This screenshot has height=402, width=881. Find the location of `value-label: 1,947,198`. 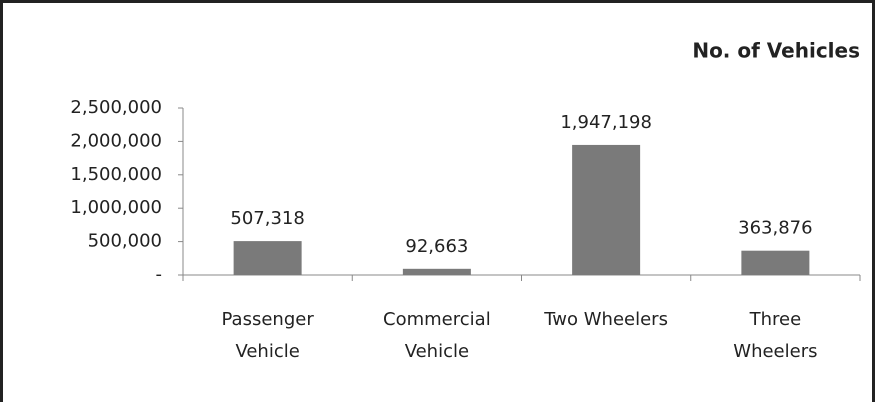

value-label: 1,947,198 is located at coordinates (606, 122).